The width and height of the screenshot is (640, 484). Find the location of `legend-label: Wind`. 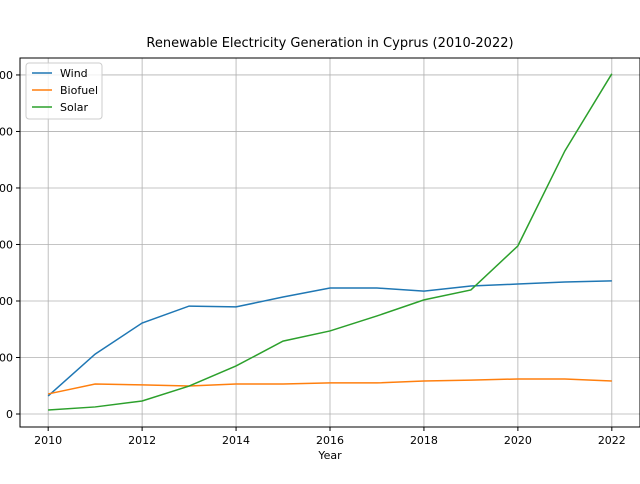

legend-label: Wind is located at coordinates (74, 73).